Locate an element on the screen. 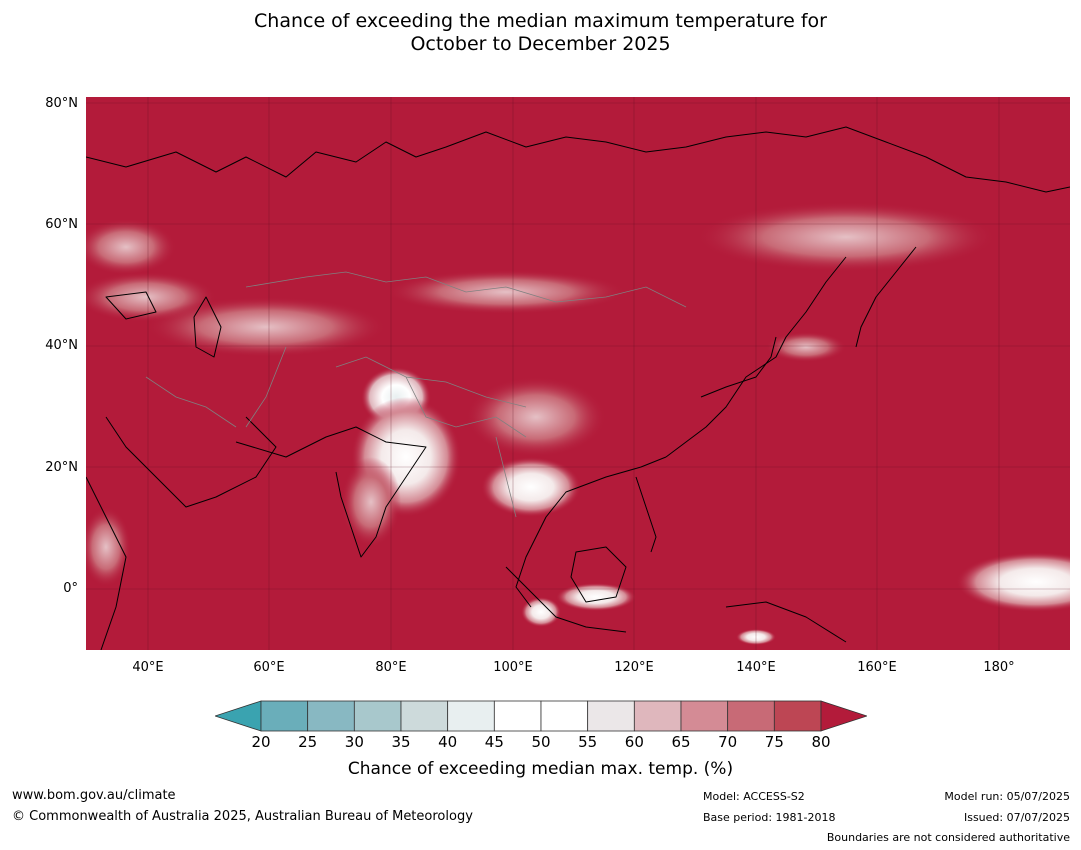 The height and width of the screenshot is (850, 1081). title-line-2: October to December 2025 is located at coordinates (540, 44).